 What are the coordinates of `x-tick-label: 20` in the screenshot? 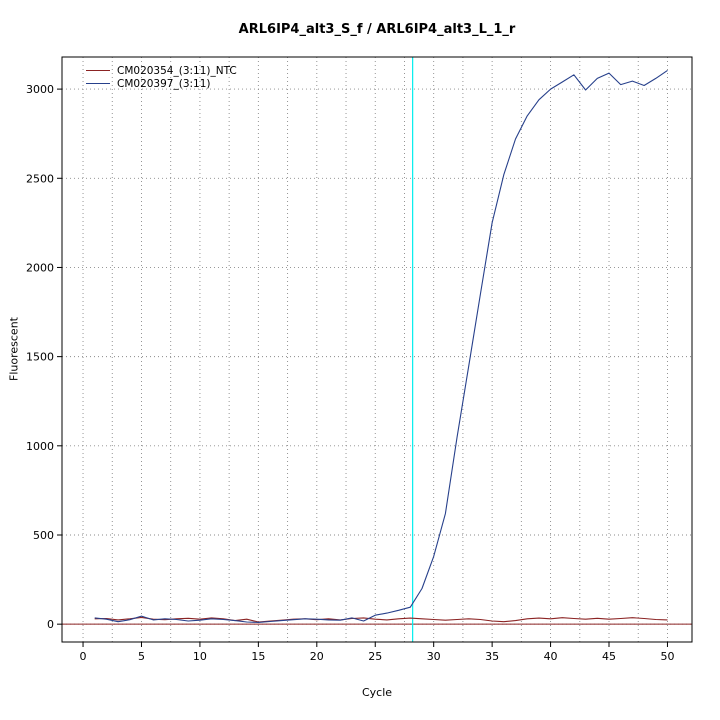 It's located at (317, 656).